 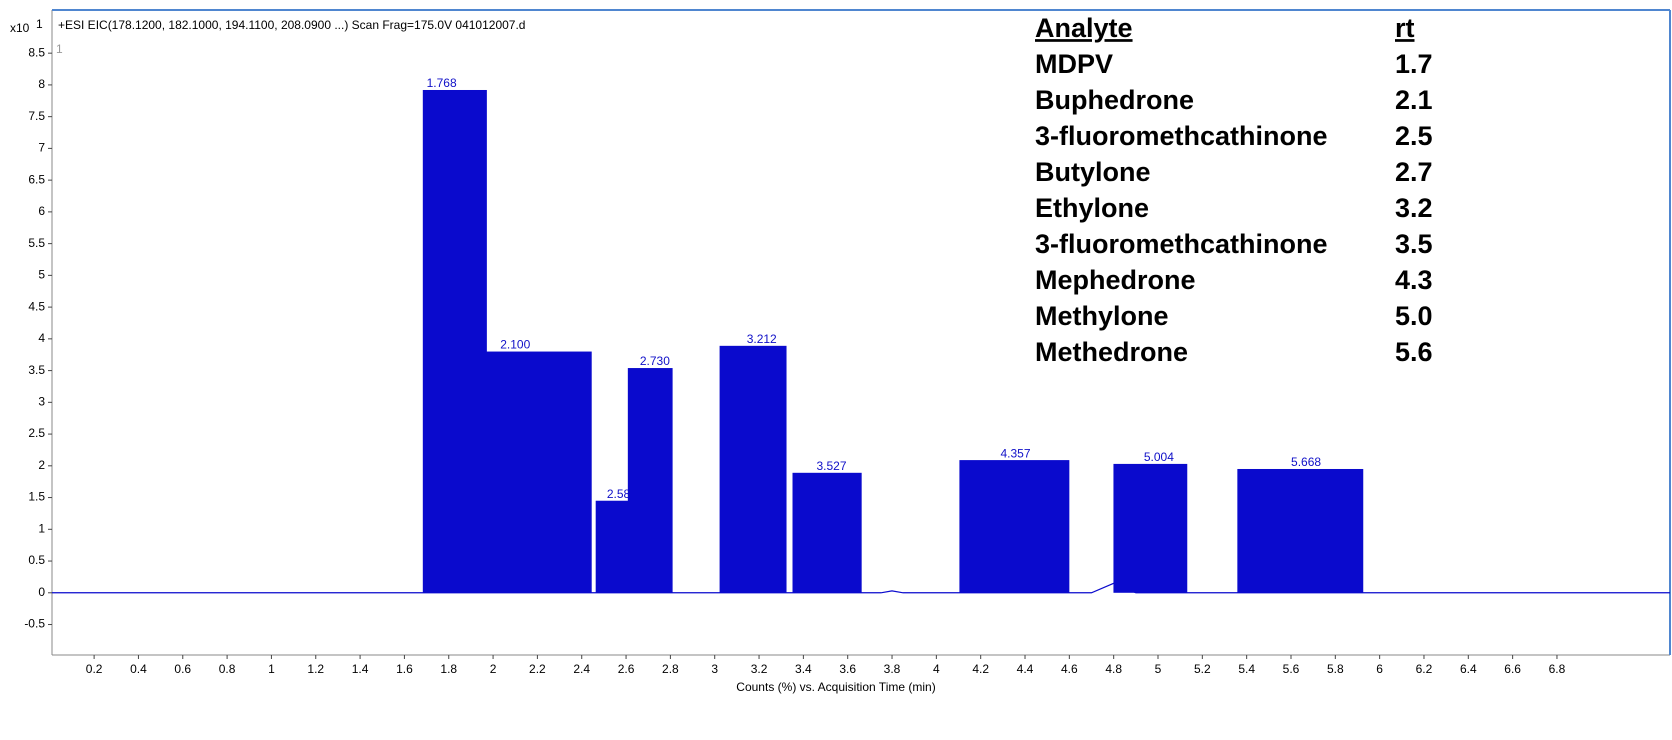 What do you see at coordinates (803, 669) in the screenshot?
I see `x-tick-label: 3.4` at bounding box center [803, 669].